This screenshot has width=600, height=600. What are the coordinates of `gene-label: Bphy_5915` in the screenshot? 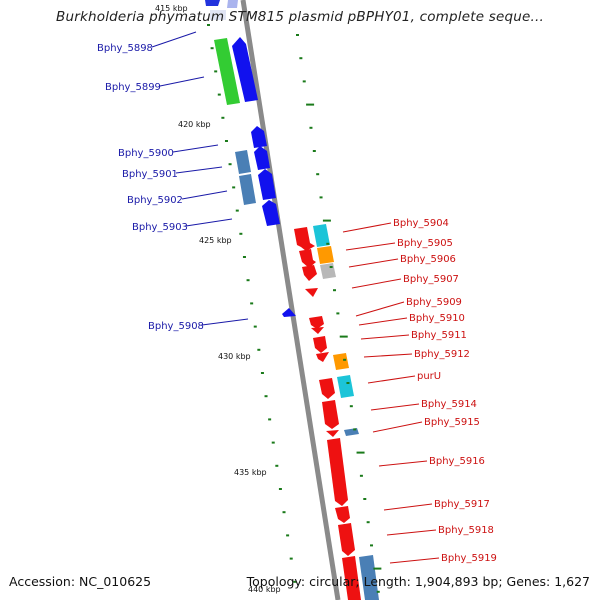 It's located at (452, 422).